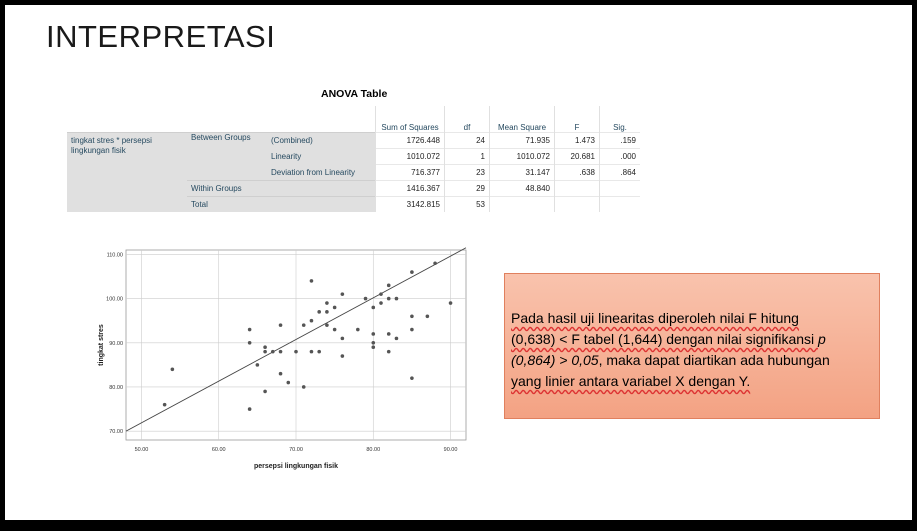  Describe the element at coordinates (619, 156) in the screenshot. I see `cell-sig: .000` at that location.